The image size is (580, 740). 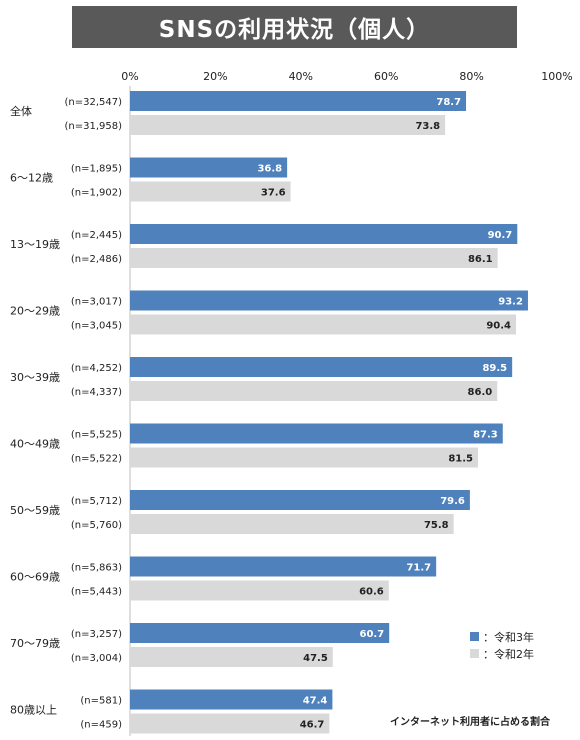 What do you see at coordinates (269, 169) in the screenshot?
I see `data-label: 36.8` at bounding box center [269, 169].